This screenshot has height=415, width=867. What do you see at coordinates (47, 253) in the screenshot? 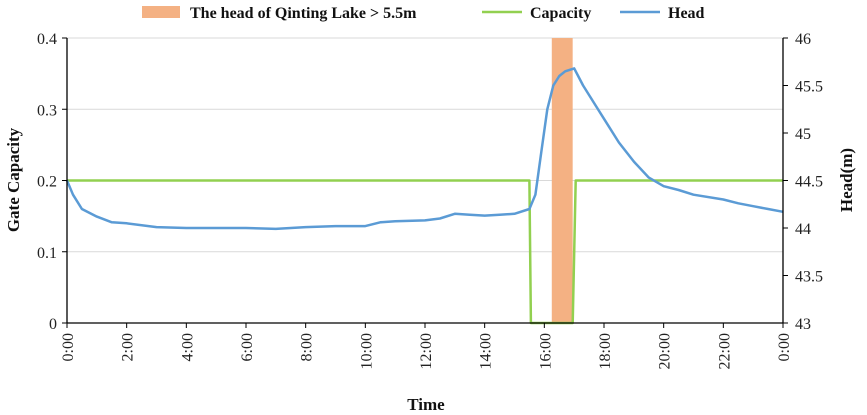
I see `y-left-tick-label: 0.1` at bounding box center [47, 253].